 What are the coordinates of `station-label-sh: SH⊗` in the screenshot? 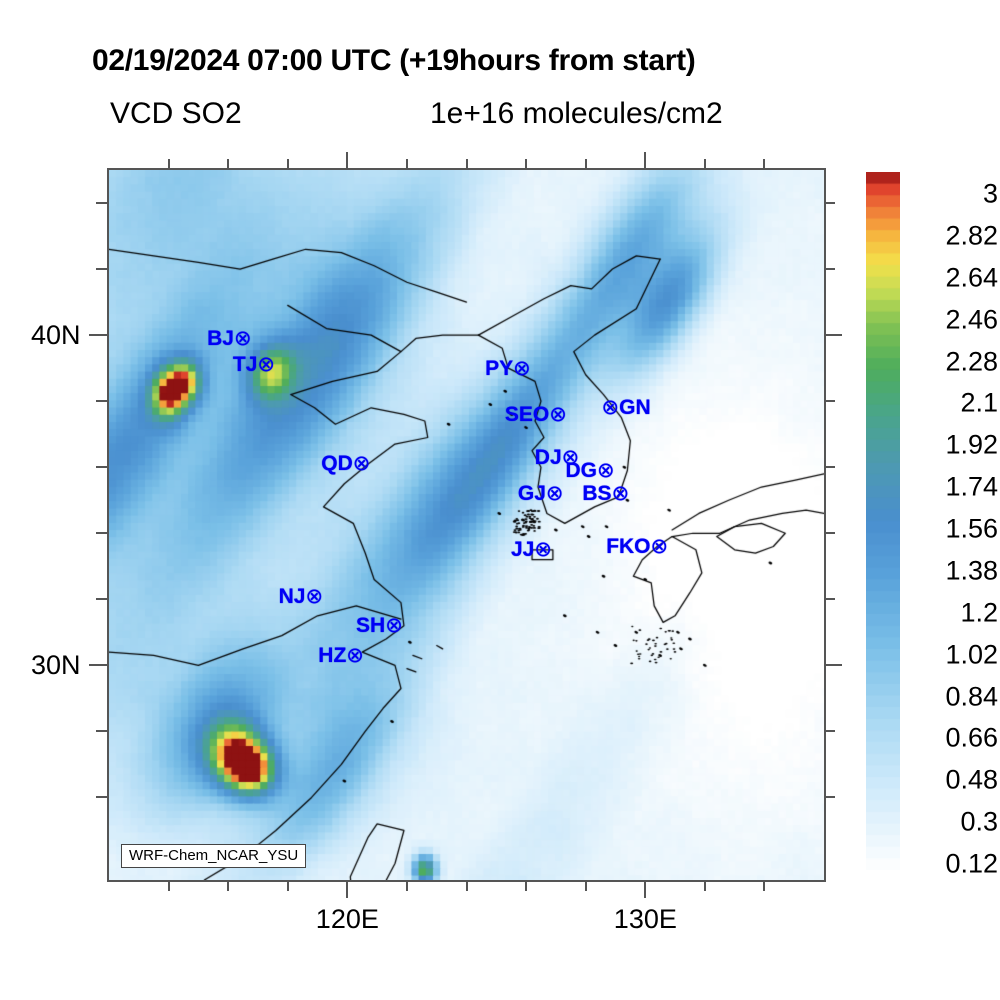 It's located at (379, 625).